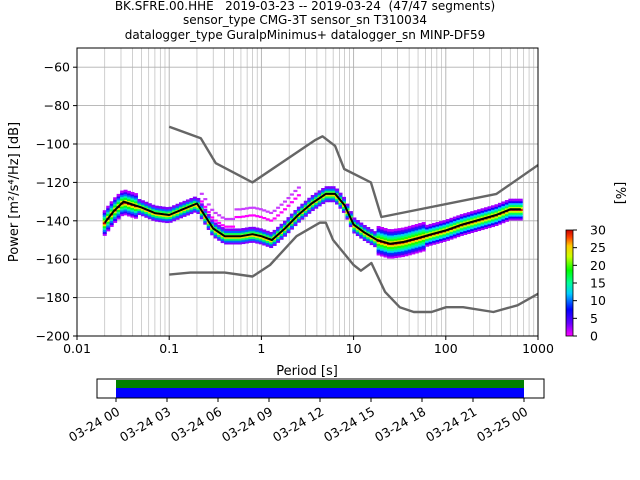  Describe the element at coordinates (502, 424) in the screenshot. I see `timeline-tick-label: 03-25 00` at that location.